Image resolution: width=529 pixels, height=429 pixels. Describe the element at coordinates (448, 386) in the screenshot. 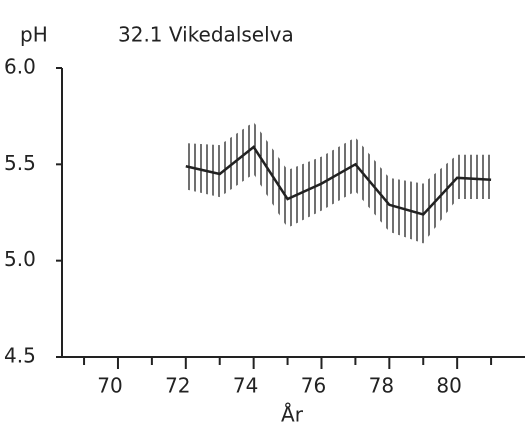

I see `x-tick-label: 80` at that location.